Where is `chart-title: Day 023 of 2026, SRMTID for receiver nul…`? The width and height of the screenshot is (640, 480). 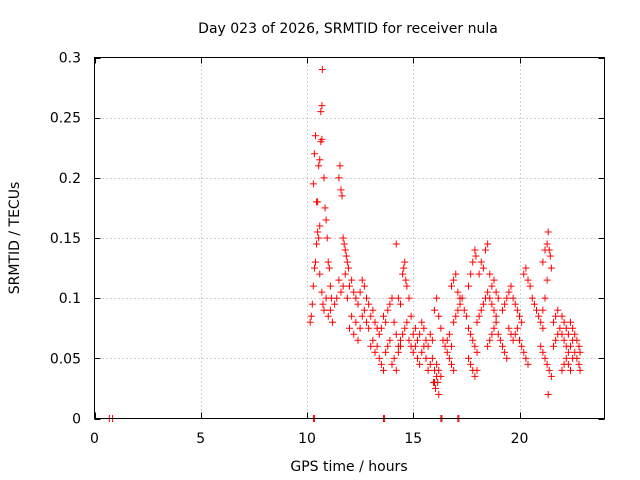 chart-title: Day 023 of 2026, SRMTID for receiver nul… is located at coordinates (348, 29).